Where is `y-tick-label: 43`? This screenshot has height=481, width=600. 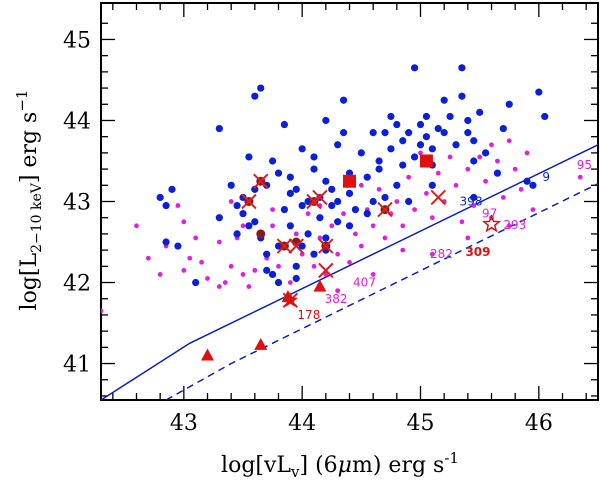 y-tick-label: 43 is located at coordinates (77, 203).